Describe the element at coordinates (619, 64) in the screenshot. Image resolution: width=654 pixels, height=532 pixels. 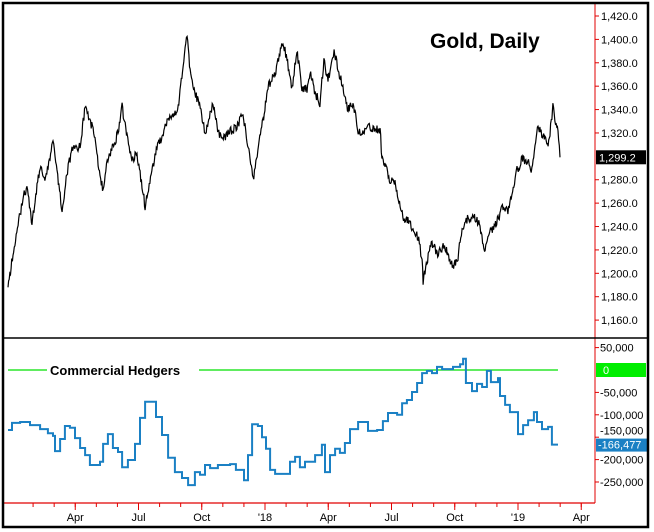
I see `price-tick-label: 1,380.0` at that location.